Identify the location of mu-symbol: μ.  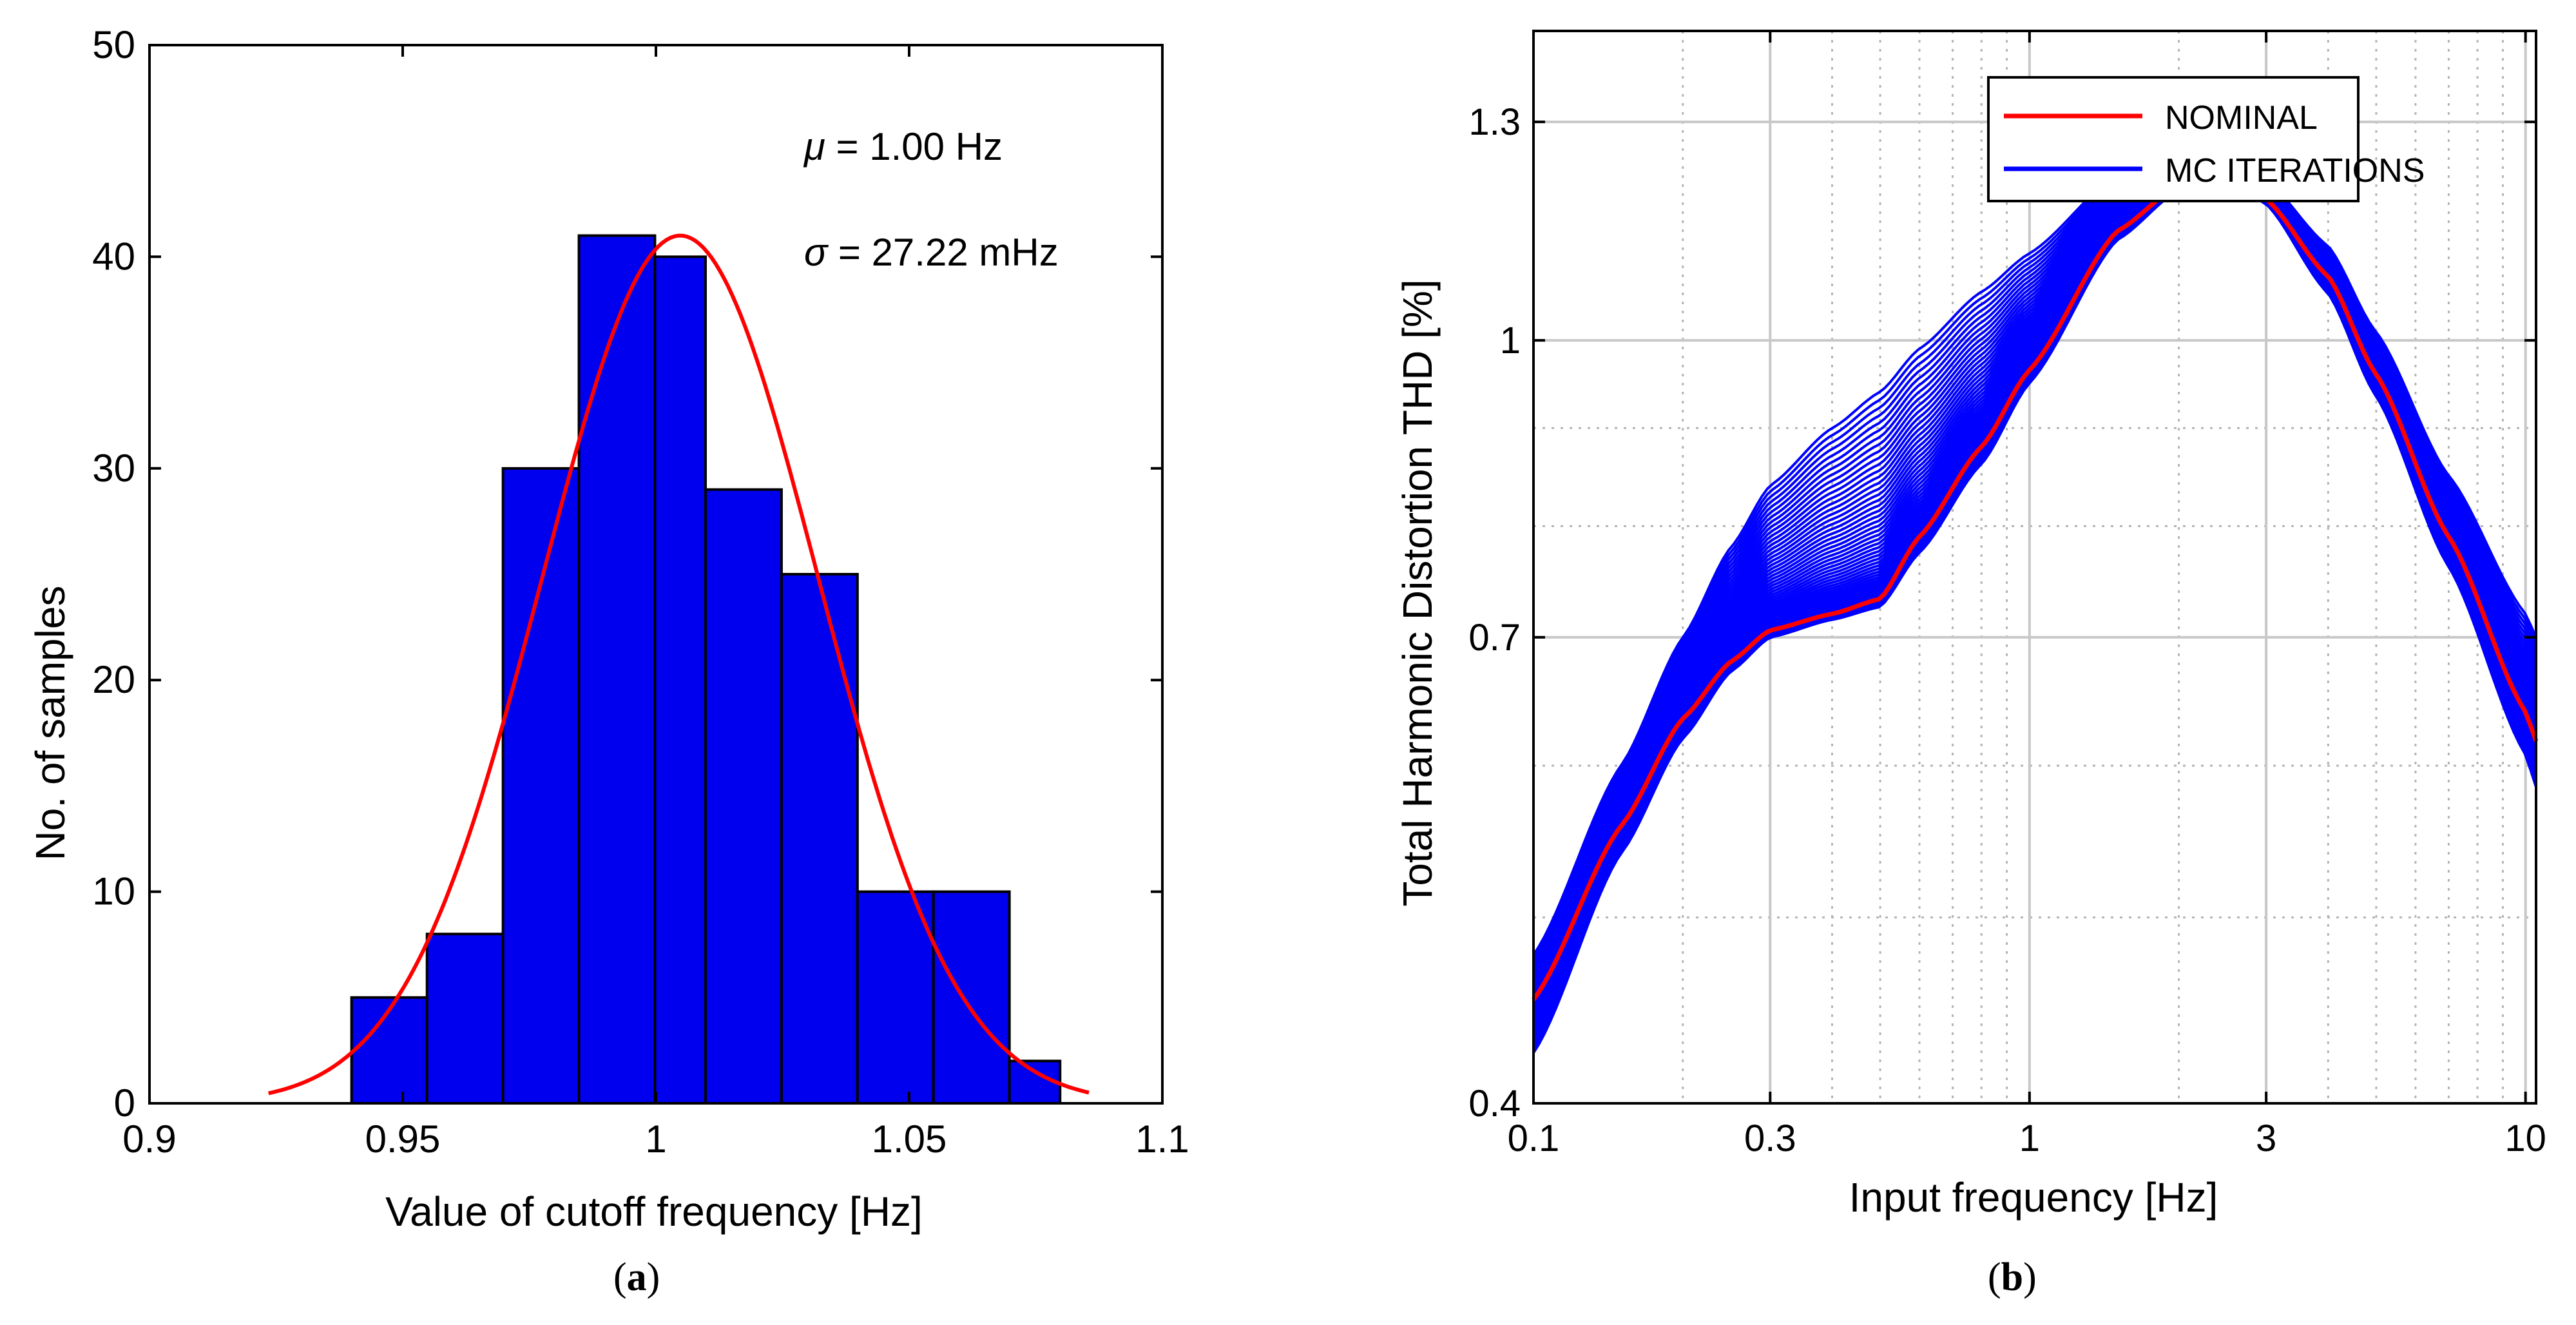
(814, 146).